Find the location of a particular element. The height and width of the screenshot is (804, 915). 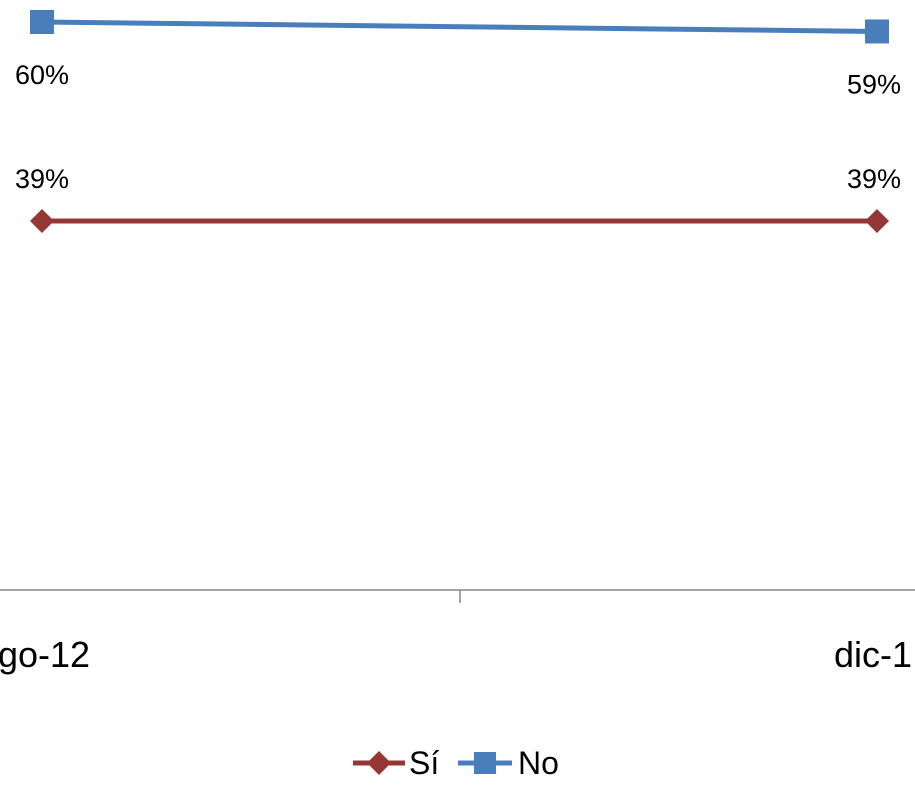

data-label-no-dic-12: 59% is located at coordinates (874, 84).